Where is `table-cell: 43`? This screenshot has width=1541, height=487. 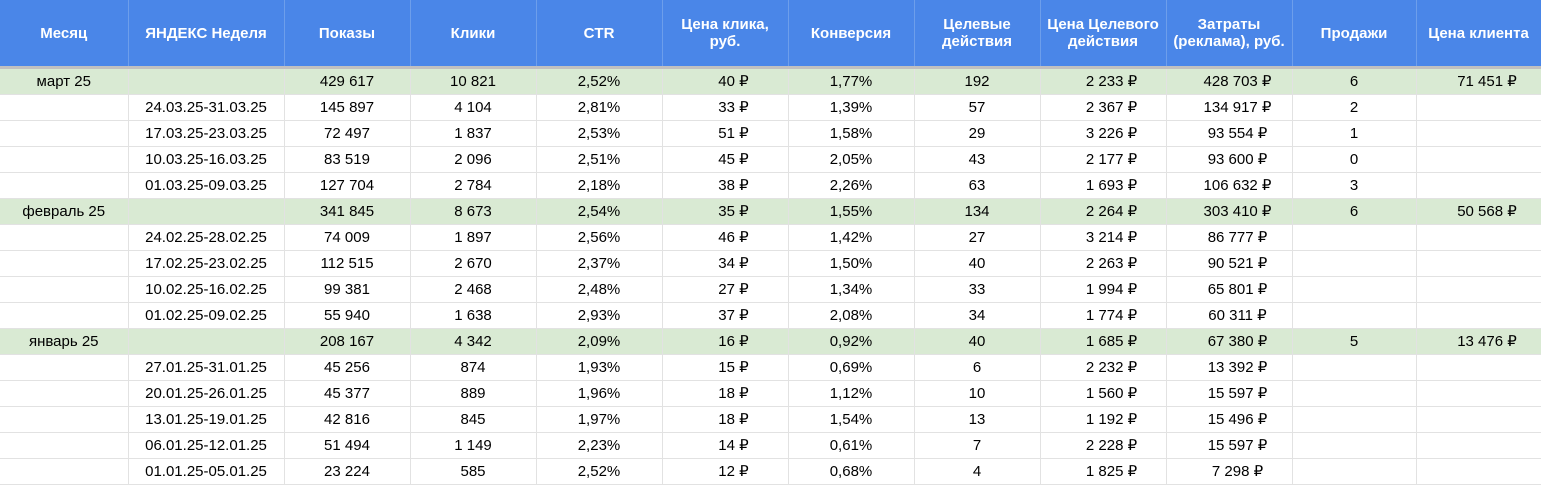
table-cell: 43 is located at coordinates (977, 159).